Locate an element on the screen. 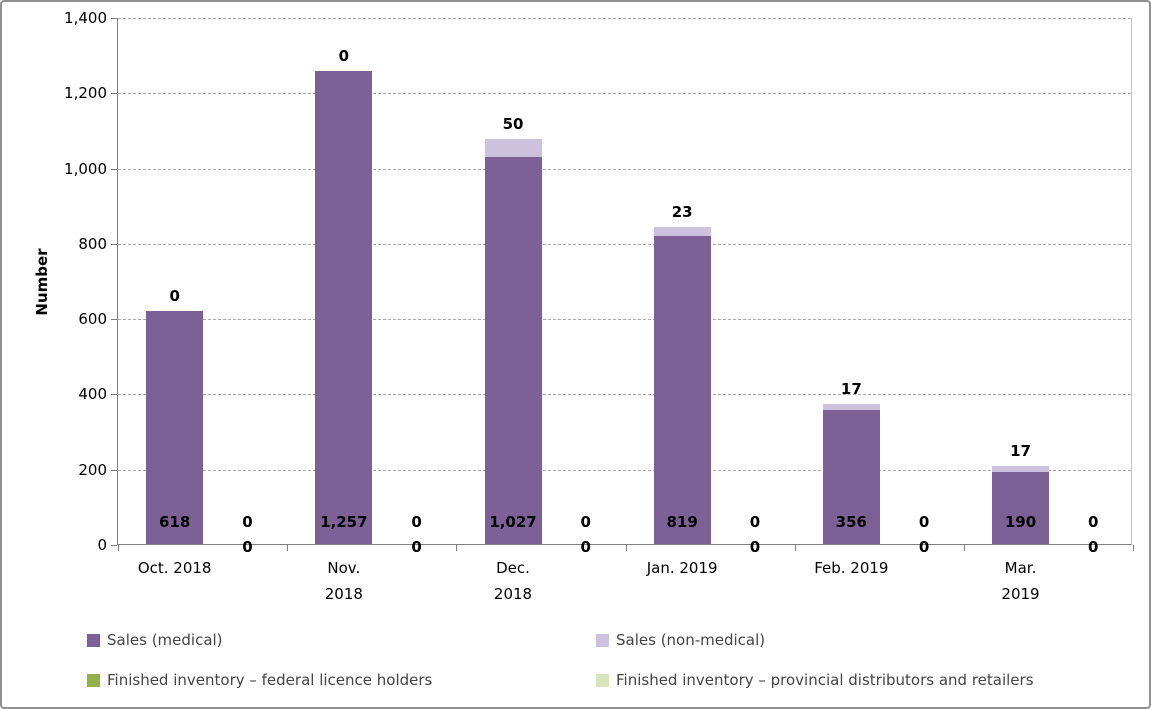  x-axis-category-label: Oct. 2018 is located at coordinates (174, 568).